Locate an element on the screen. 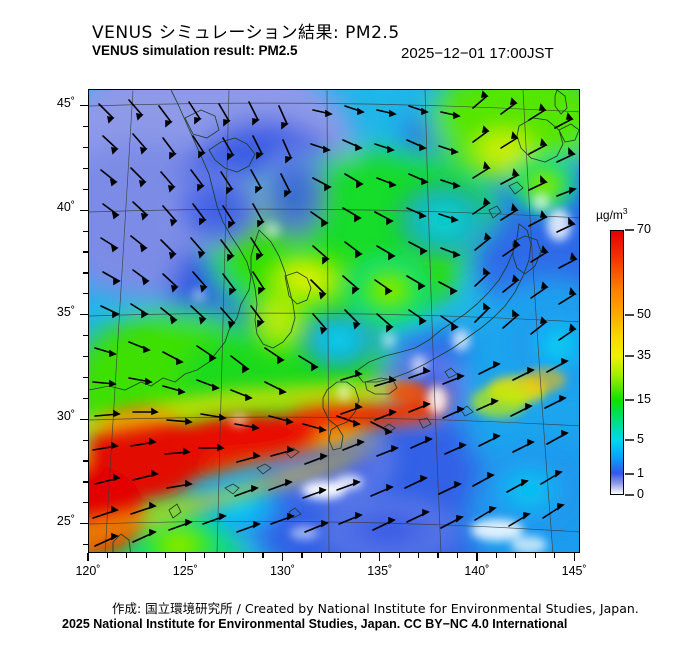 The height and width of the screenshot is (649, 700). y-axis-tick-label: 40˚ is located at coordinates (65, 207).